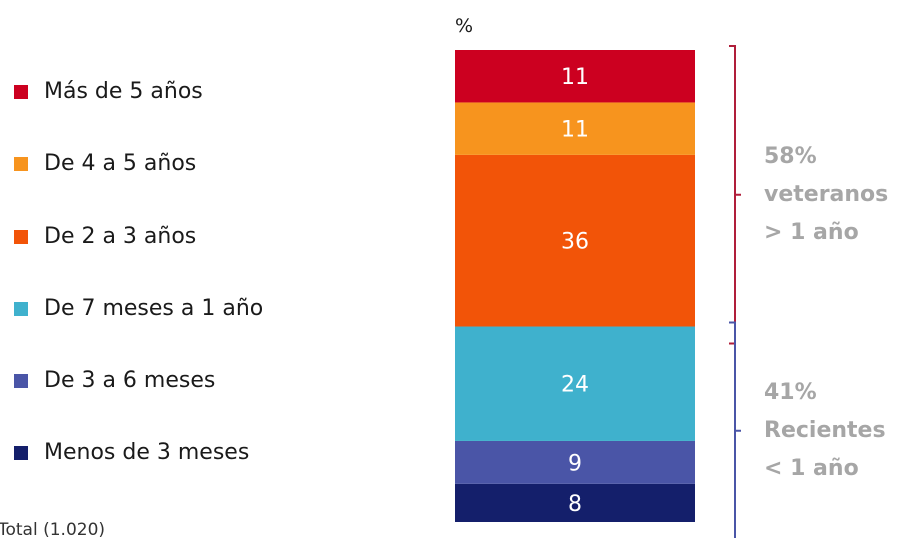  I want to click on group-label-line: 41%, so click(790, 392).